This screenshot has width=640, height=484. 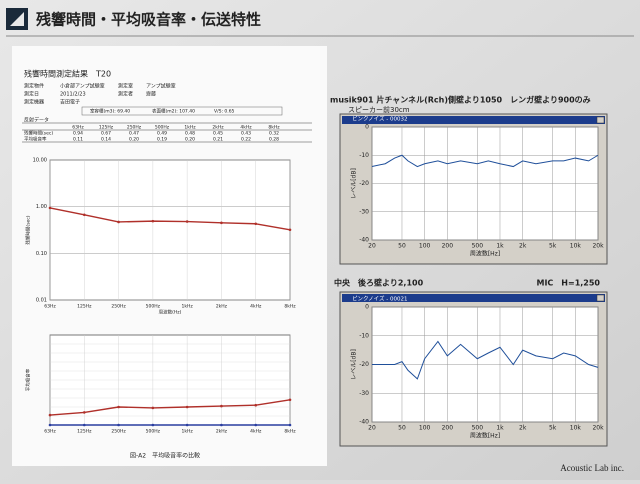 I want to click on table-cell: 0.67, so click(x=106, y=134).